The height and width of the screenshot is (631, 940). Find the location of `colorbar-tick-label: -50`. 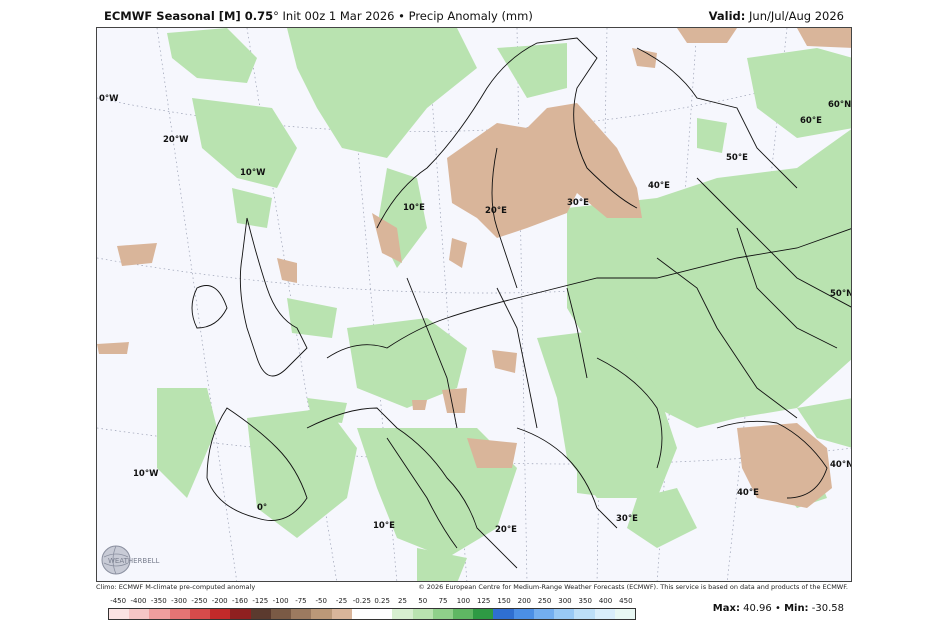

colorbar-tick-label: -50 is located at coordinates (321, 601).